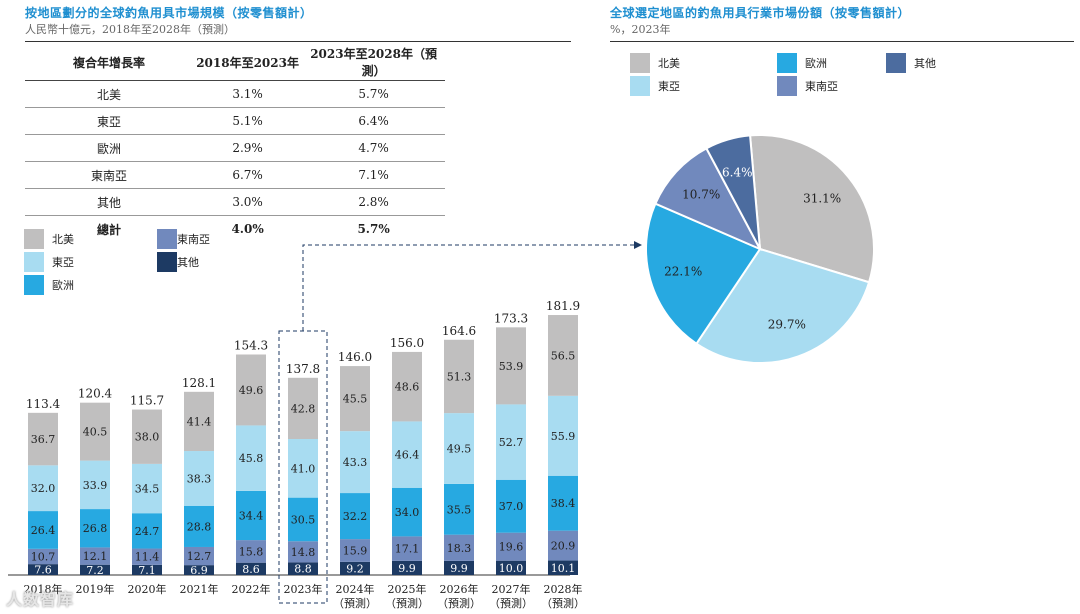  Describe the element at coordinates (563, 355) in the screenshot. I see `bar-segment-label: 56.5` at that location.